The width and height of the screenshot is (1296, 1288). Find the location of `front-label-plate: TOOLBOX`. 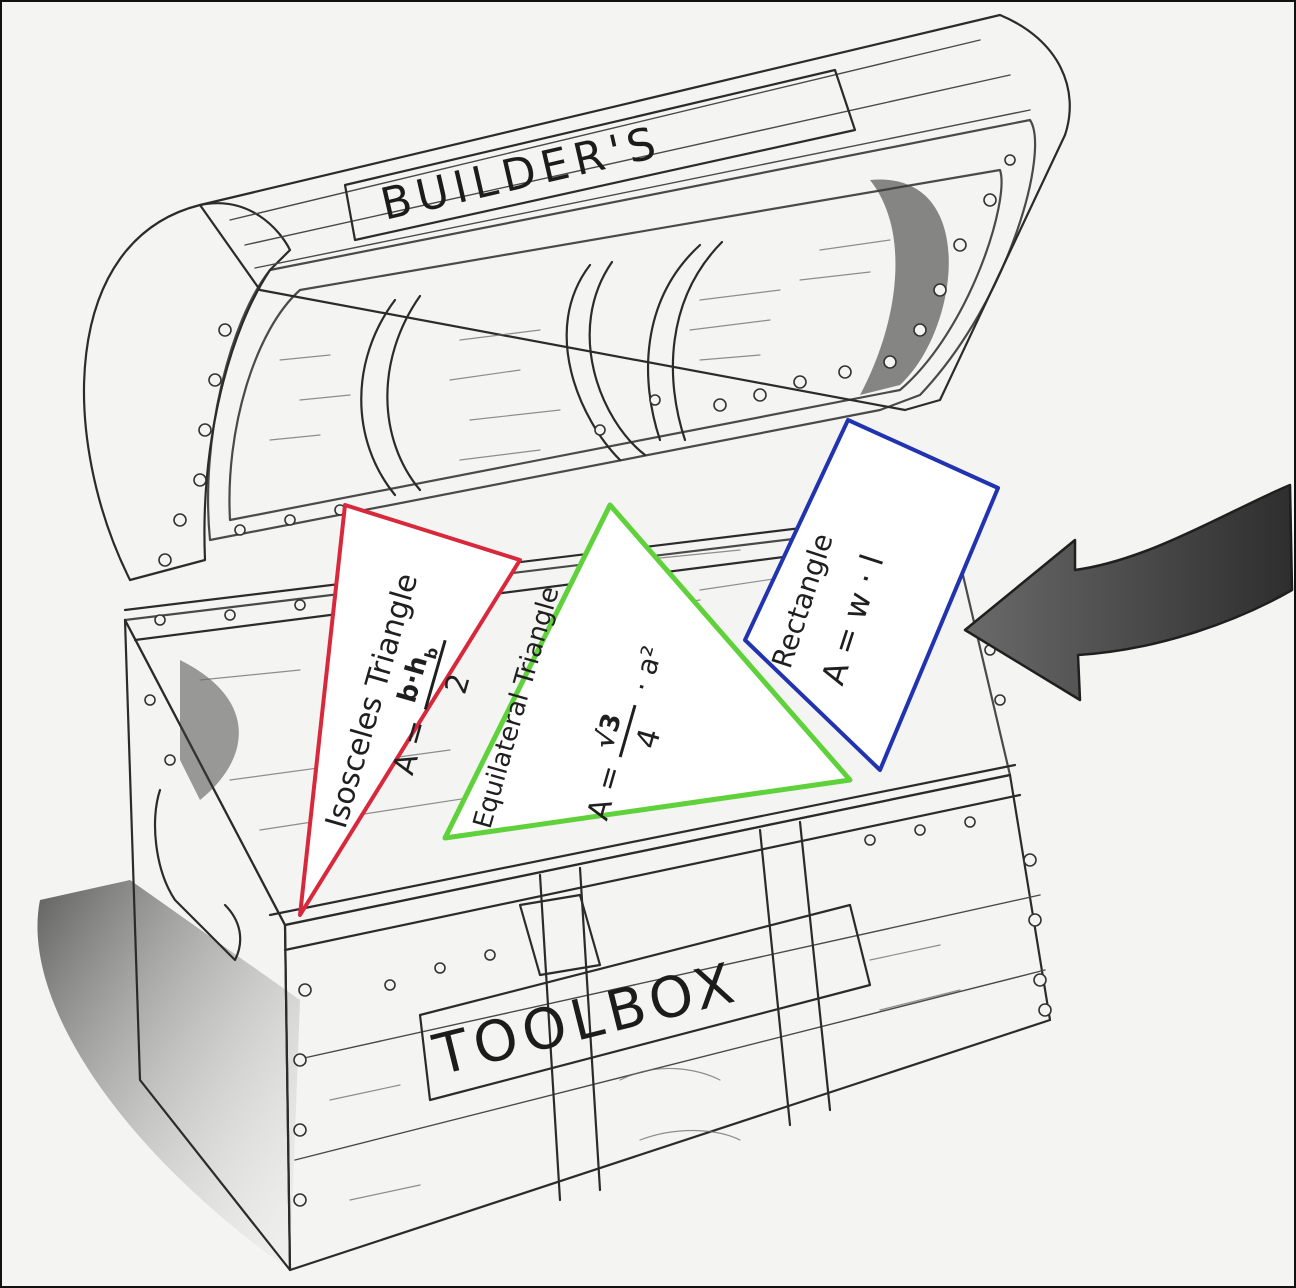

front-label-plate: TOOLBOX is located at coordinates (645, 997).